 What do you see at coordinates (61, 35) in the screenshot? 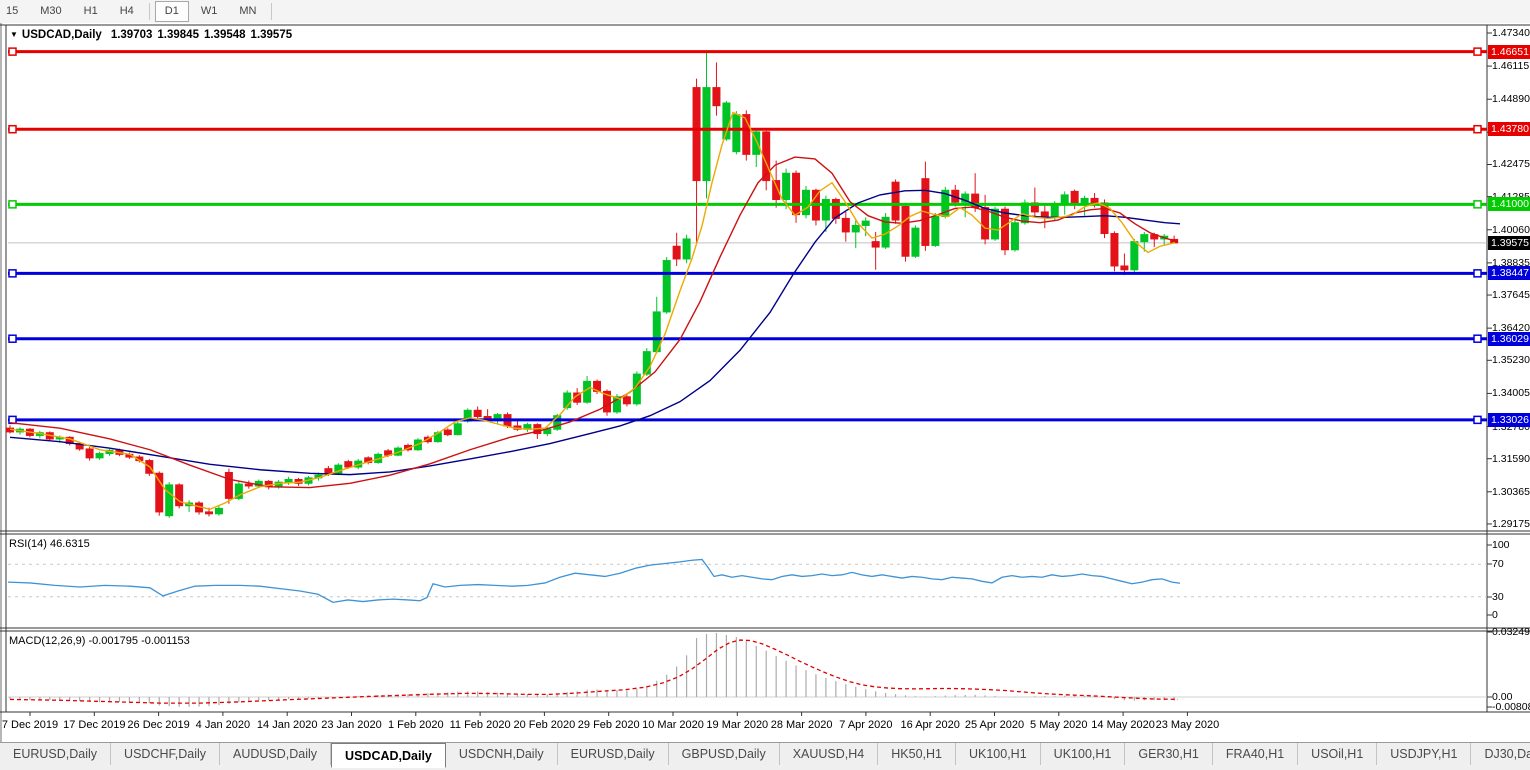
I see `symbol-label: USDCAD,Daily` at bounding box center [61, 35].